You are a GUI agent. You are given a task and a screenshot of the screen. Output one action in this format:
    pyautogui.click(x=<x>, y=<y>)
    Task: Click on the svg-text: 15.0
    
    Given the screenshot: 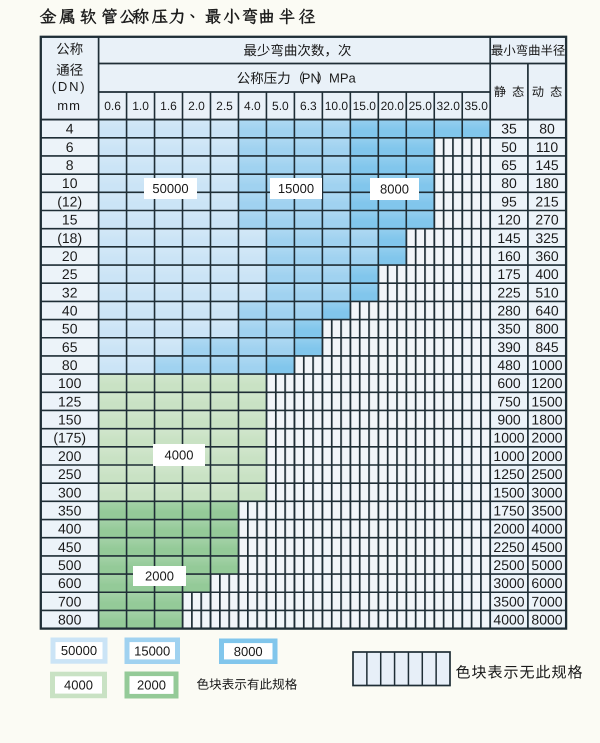 What is the action you would take?
    pyautogui.click(x=365, y=106)
    